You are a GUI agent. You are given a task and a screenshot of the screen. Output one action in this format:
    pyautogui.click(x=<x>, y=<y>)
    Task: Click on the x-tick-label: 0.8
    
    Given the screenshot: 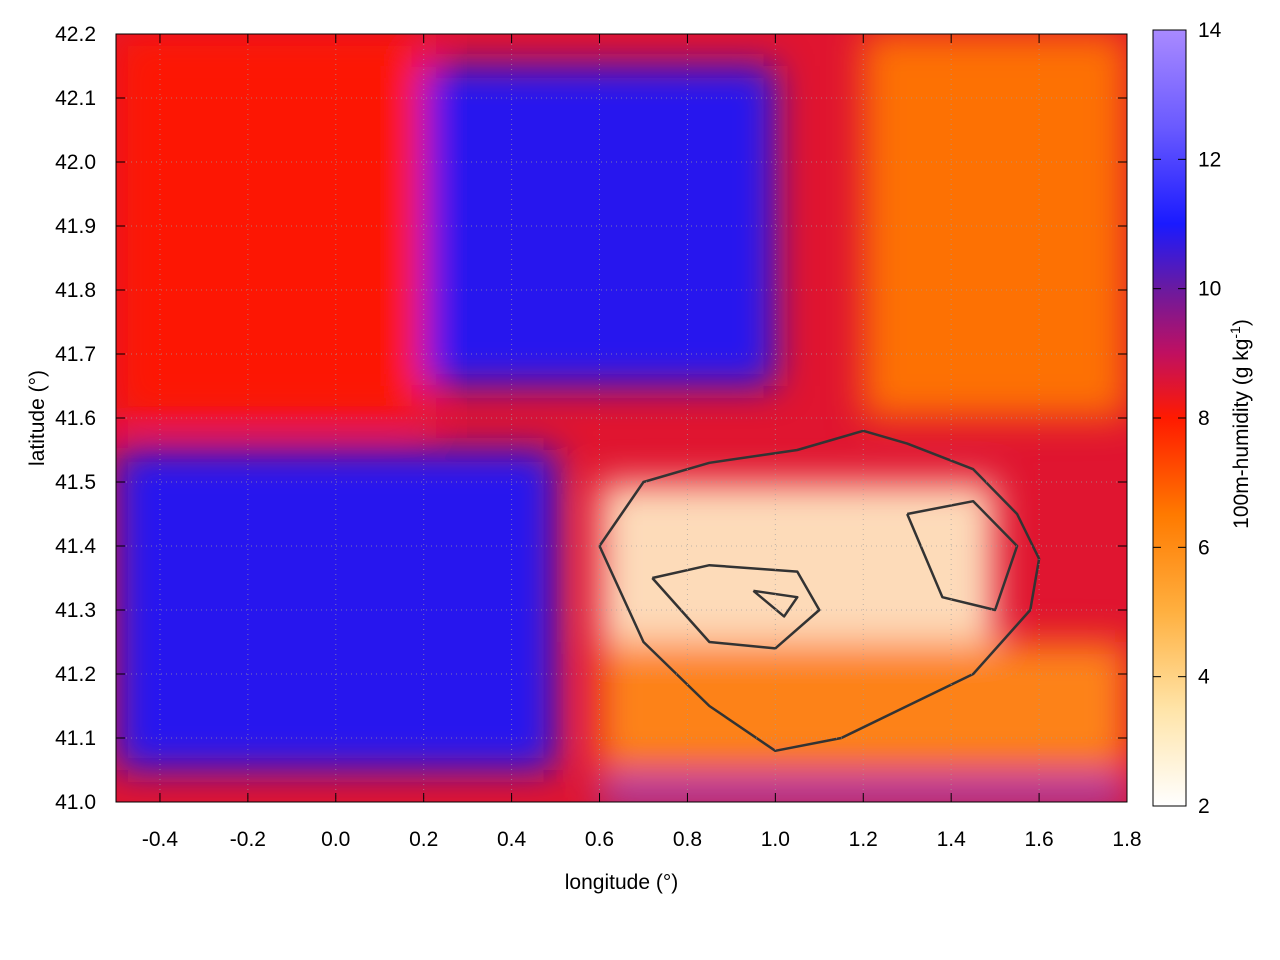 What is the action you would take?
    pyautogui.click(x=687, y=839)
    